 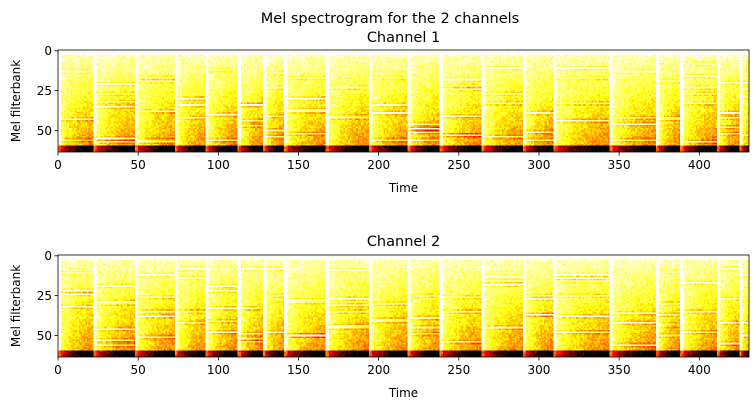 What do you see at coordinates (403, 38) in the screenshot?
I see `channel-1-title: Channel 1` at bounding box center [403, 38].